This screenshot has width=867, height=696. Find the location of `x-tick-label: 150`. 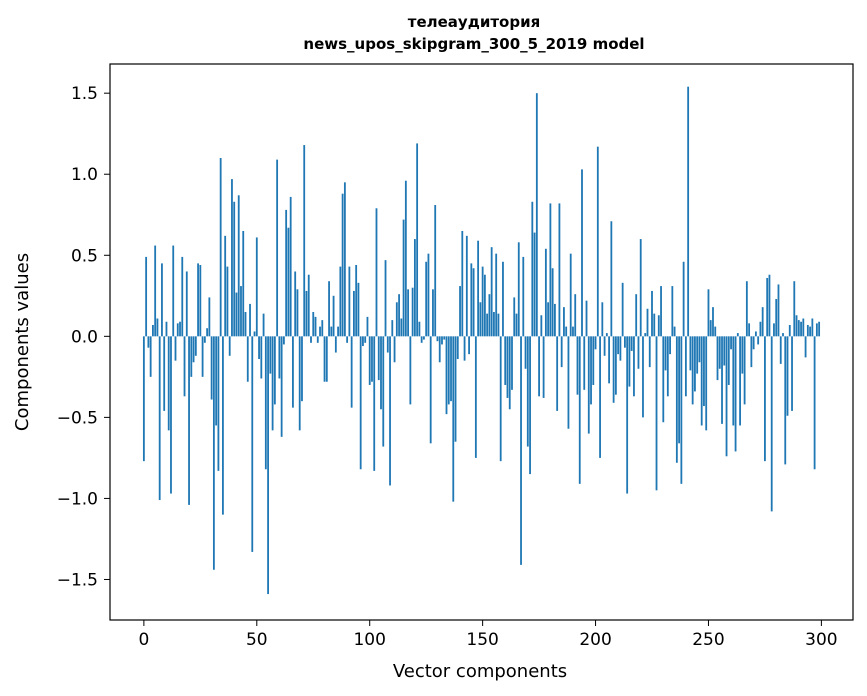

x-tick-label: 150 is located at coordinates (482, 640).